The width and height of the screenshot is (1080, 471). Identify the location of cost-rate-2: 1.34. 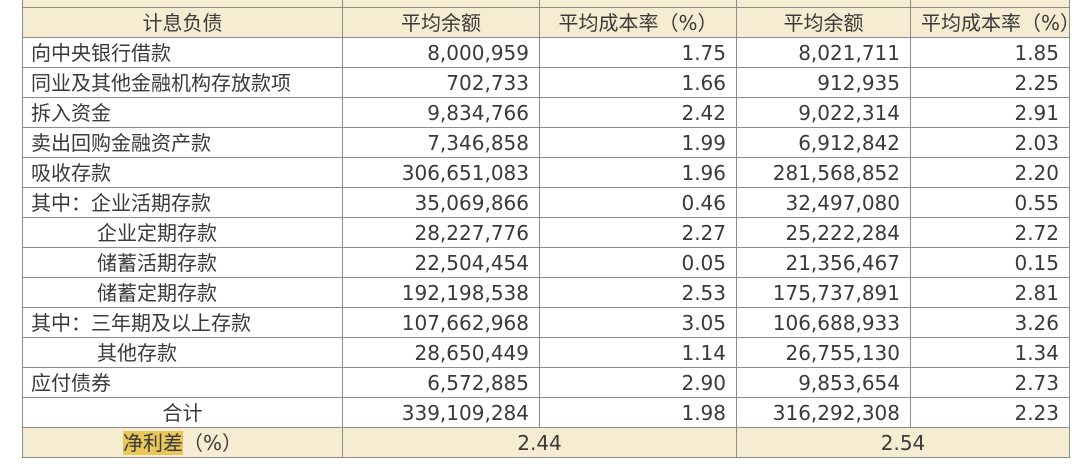
(990, 352).